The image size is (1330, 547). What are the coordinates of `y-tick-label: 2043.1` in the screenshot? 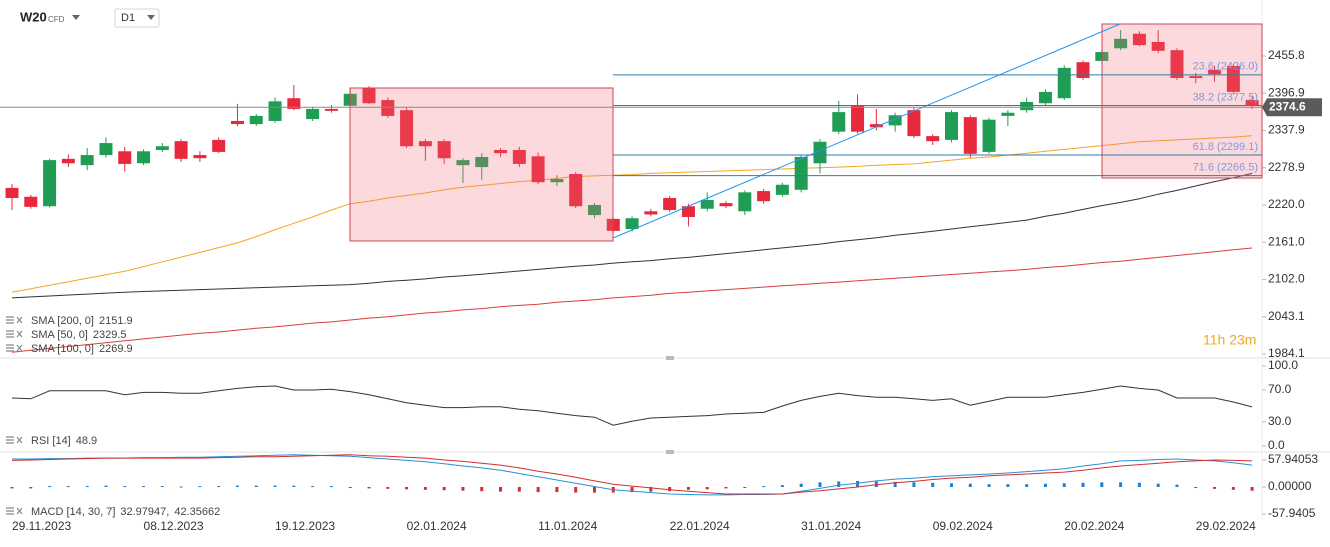 It's located at (1286, 316).